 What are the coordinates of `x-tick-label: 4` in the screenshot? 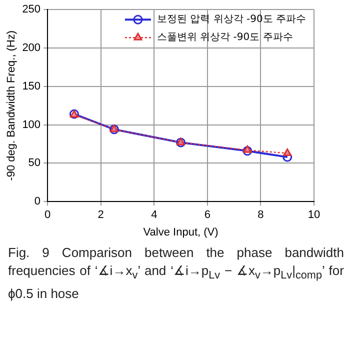 It's located at (154, 215).